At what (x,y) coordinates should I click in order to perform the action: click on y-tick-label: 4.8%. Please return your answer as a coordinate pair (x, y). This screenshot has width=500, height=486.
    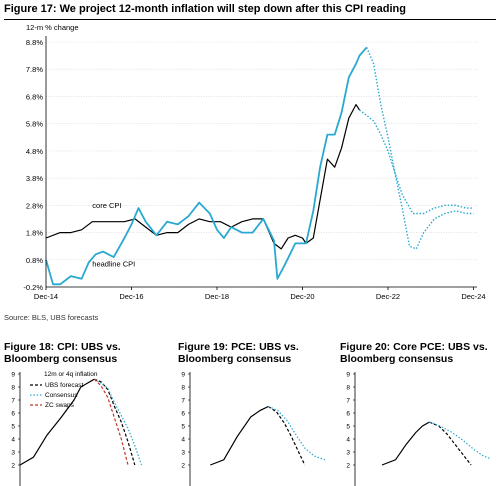
    Looking at the image, I should click on (34, 151).